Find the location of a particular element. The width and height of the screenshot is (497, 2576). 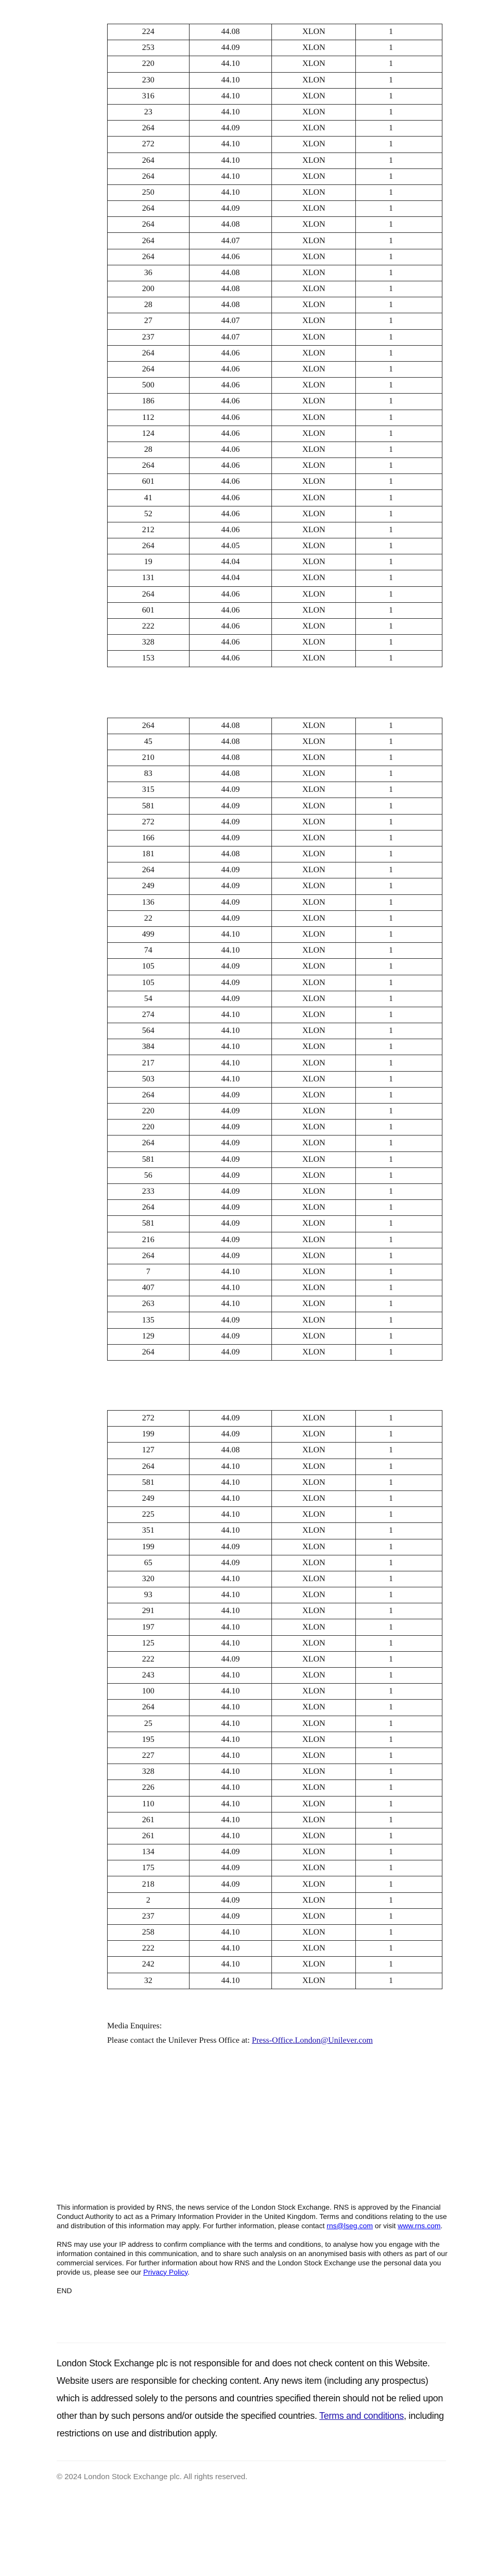

rns-website-link: www.rns.com is located at coordinates (419, 2225).